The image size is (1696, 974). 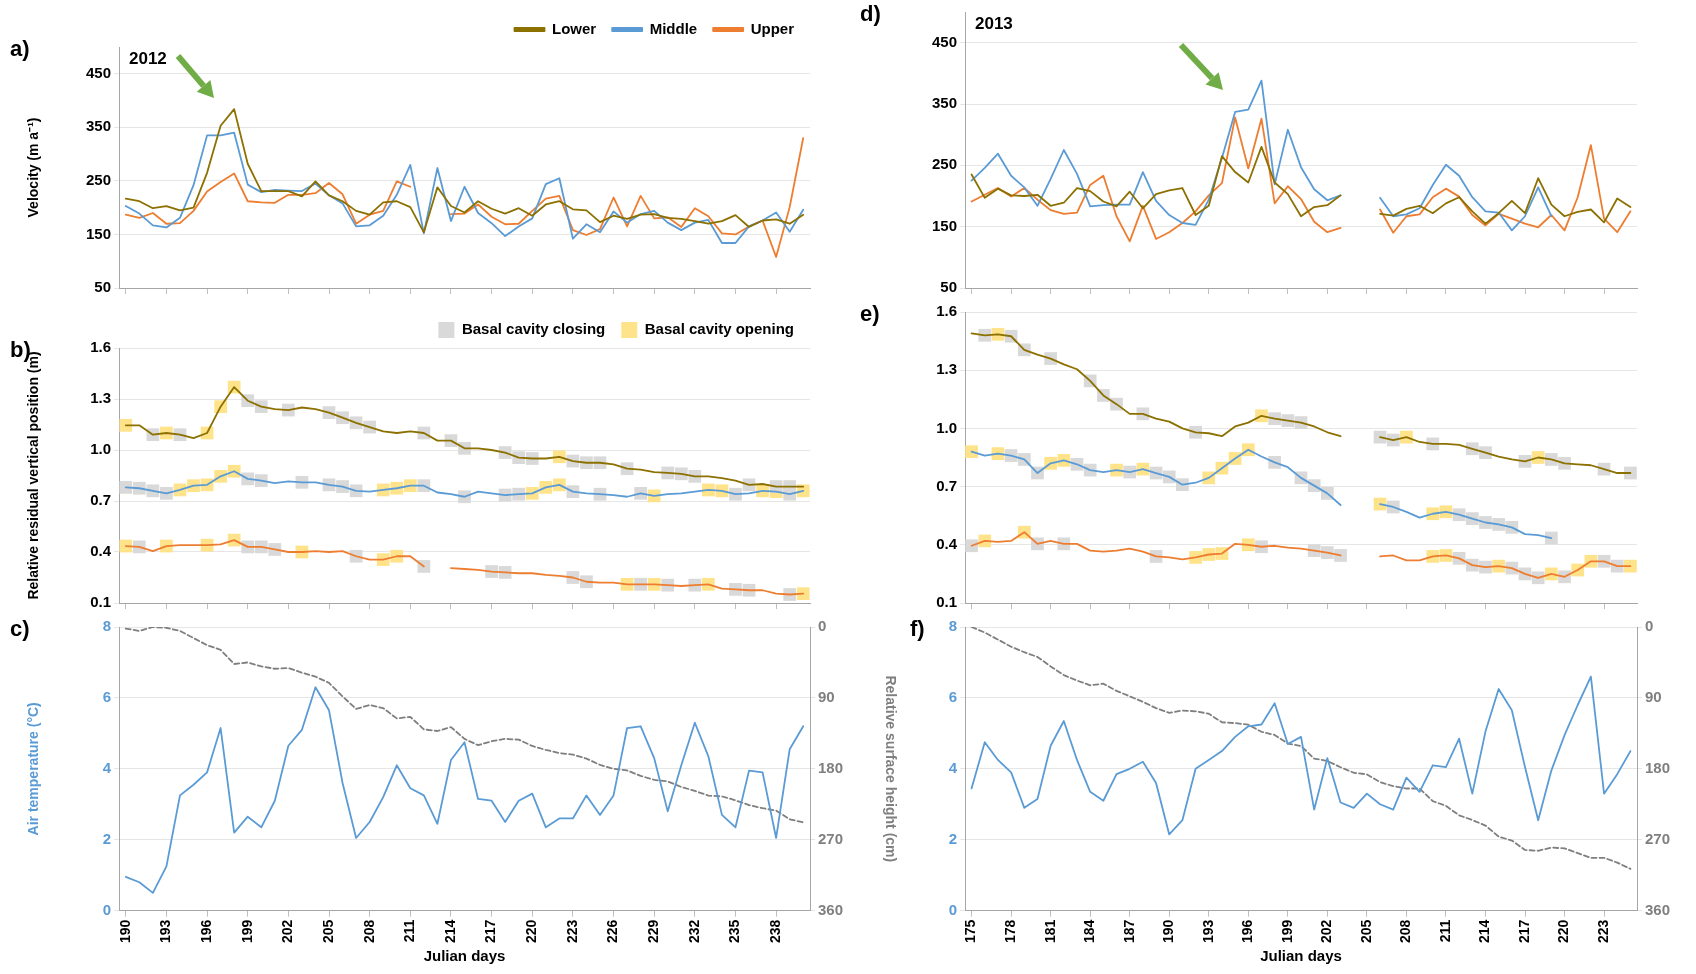 What do you see at coordinates (1128, 931) in the screenshot?
I see `x-tick-label: 187` at bounding box center [1128, 931].